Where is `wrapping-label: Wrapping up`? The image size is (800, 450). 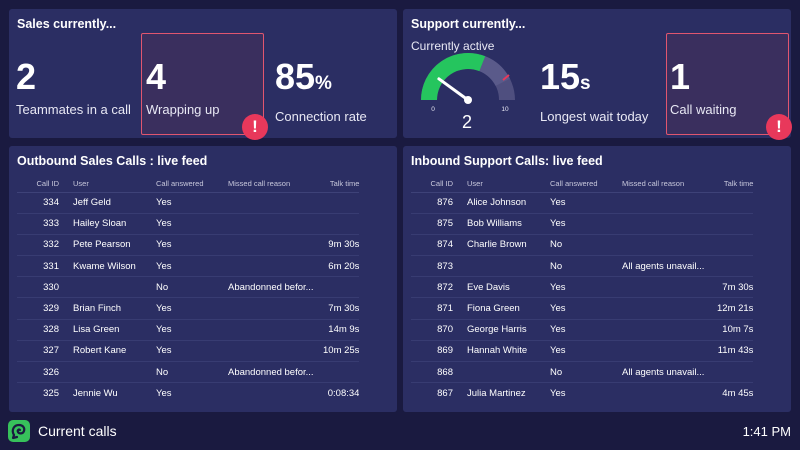
wrapping-label: Wrapping up is located at coordinates (183, 109).